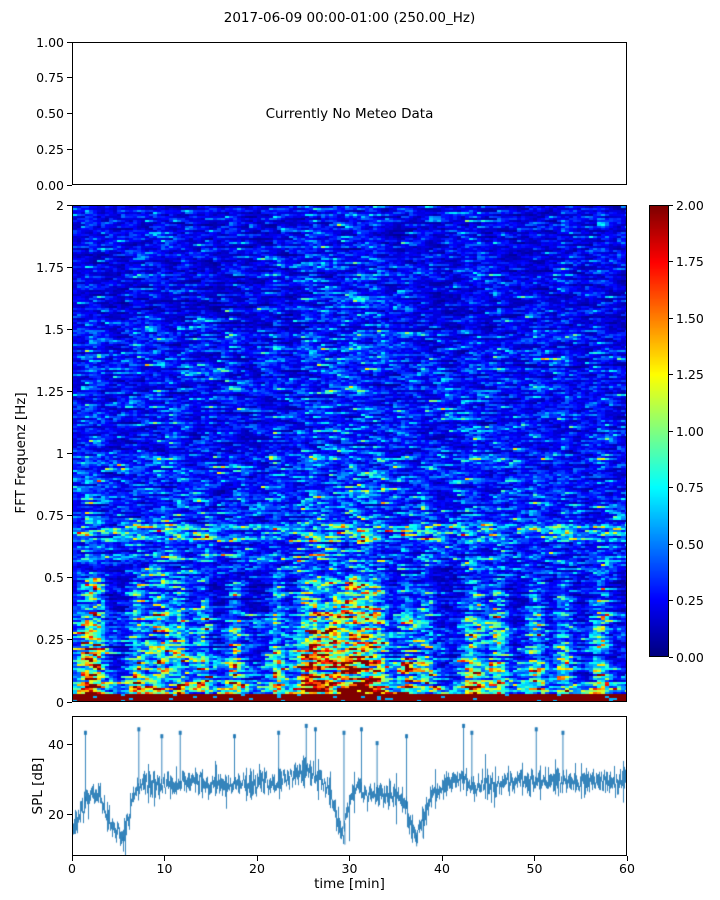  What do you see at coordinates (72, 868) in the screenshot?
I see `x-tick-label: 0` at bounding box center [72, 868].